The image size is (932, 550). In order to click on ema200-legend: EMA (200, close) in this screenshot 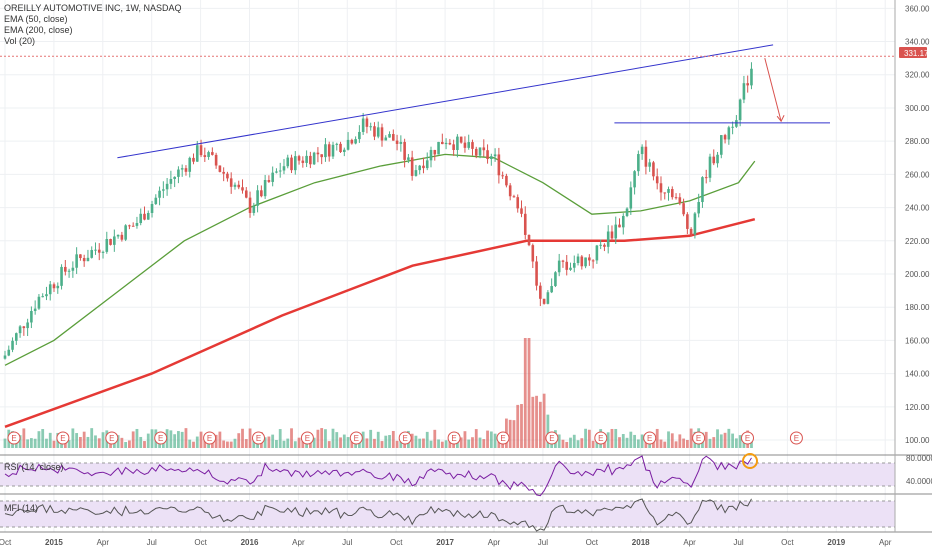, I will do `click(38, 30)`.